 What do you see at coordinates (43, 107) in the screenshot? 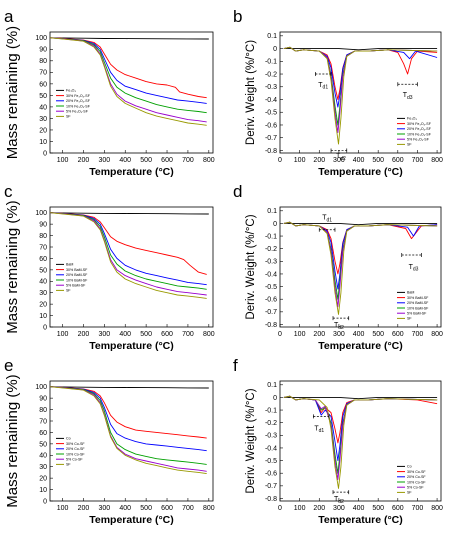
I see `y-tick-label: 40` at bounding box center [43, 107].